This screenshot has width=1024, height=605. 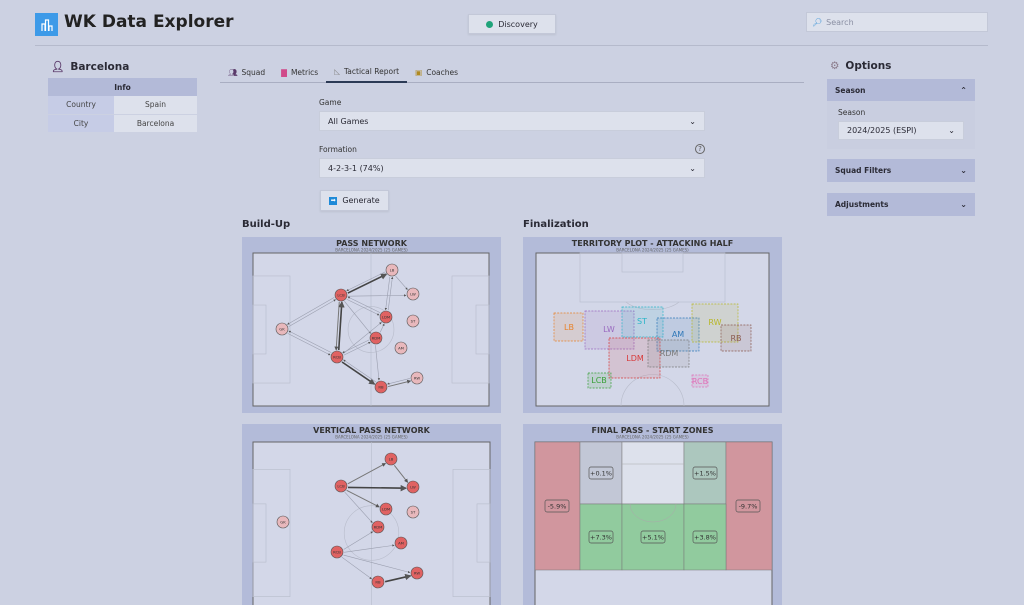 What do you see at coordinates (419, 72) in the screenshot?
I see `coach-icon: ▣` at bounding box center [419, 72].